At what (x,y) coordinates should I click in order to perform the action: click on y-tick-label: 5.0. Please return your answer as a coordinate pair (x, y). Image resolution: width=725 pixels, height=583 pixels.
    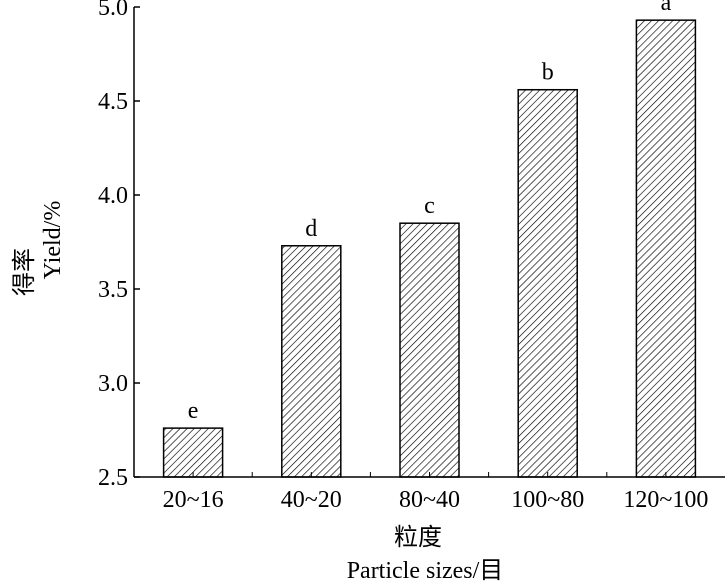
    Looking at the image, I should click on (113, 10).